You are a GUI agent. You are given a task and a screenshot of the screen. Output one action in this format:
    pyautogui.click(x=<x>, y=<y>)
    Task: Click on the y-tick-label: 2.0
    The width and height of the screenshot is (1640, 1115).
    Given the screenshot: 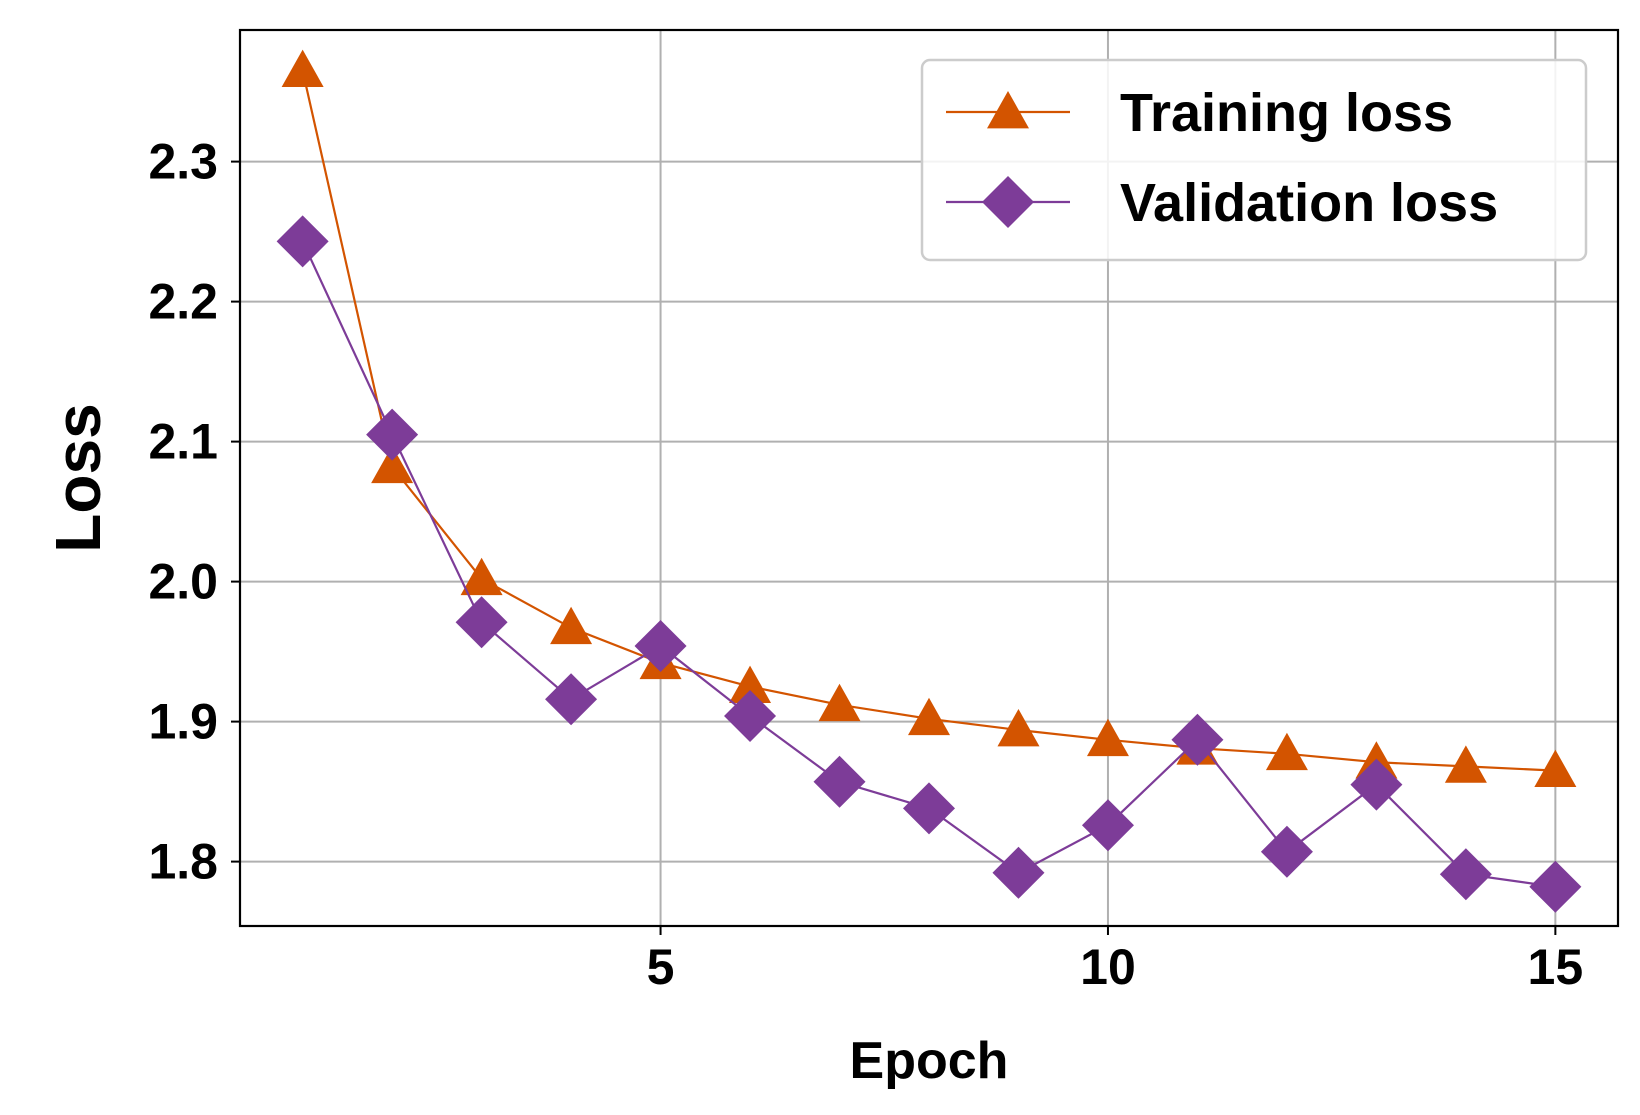 What is the action you would take?
    pyautogui.click(x=183, y=582)
    